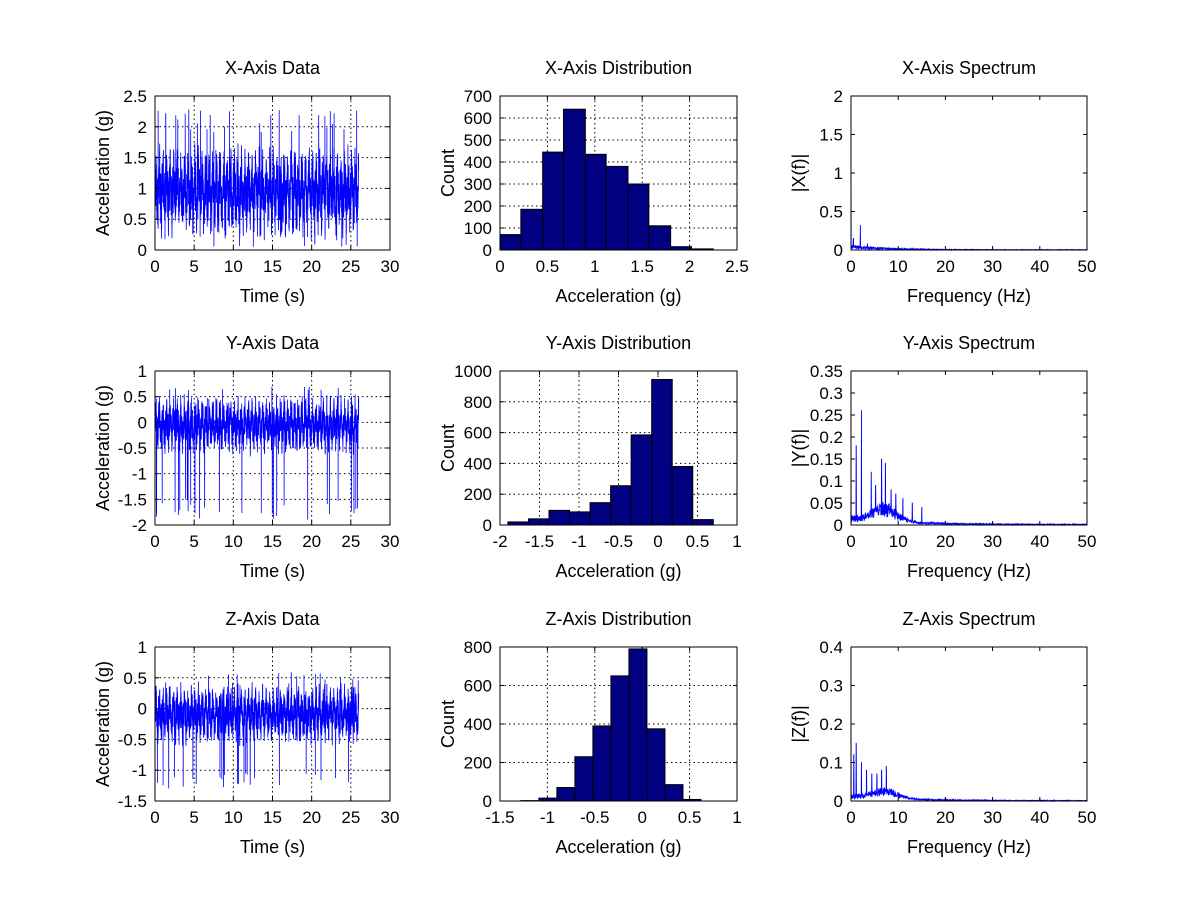 This screenshot has width=1200, height=902. I want to click on y-axis-label: Acceleration (g), so click(103, 724).